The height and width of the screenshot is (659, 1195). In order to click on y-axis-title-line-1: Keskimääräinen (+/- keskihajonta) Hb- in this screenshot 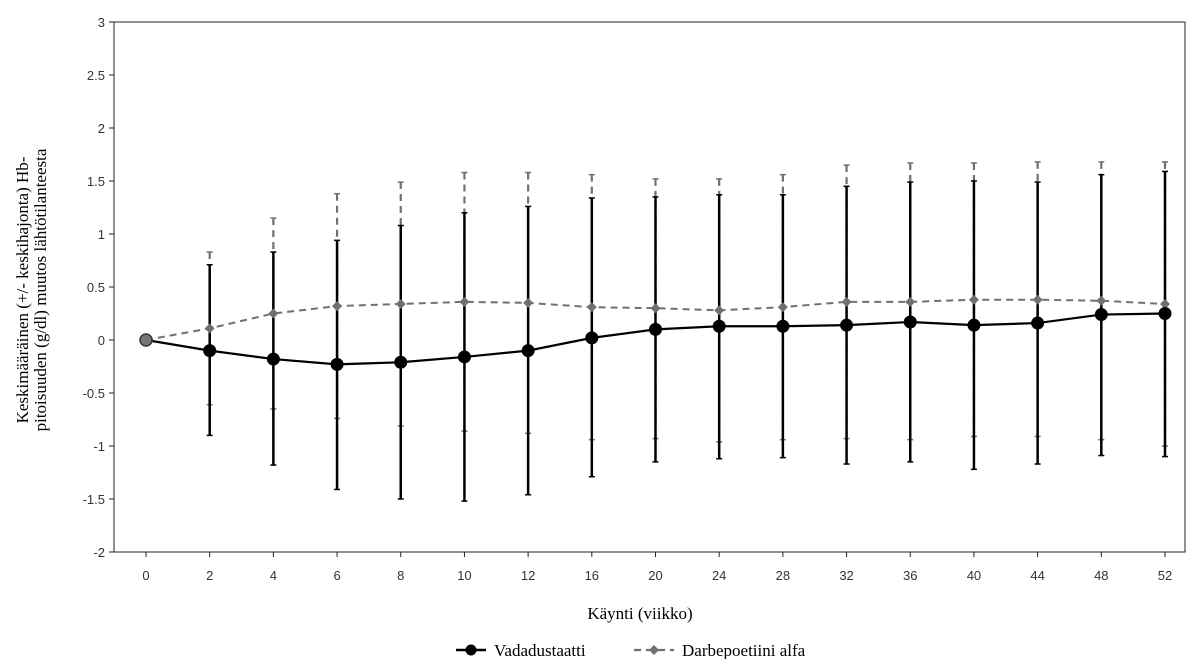, I will do `click(22, 289)`.